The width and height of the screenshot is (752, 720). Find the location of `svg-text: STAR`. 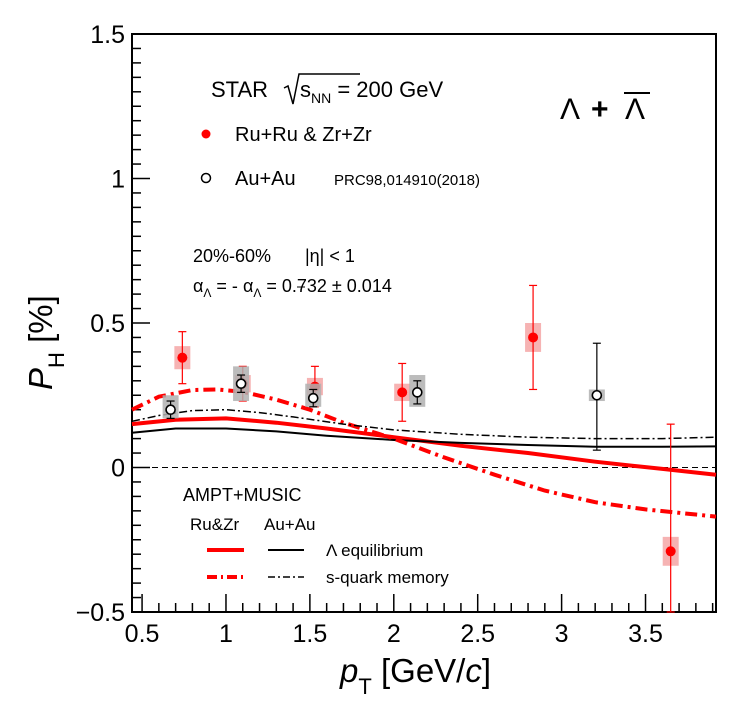

svg-text: STAR is located at coordinates (239, 89).